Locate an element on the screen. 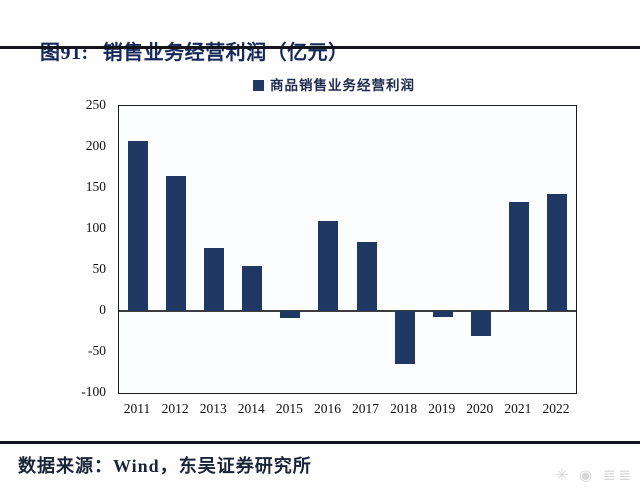 This screenshot has width=640, height=499. y-tick-100: 100 is located at coordinates (95, 227).